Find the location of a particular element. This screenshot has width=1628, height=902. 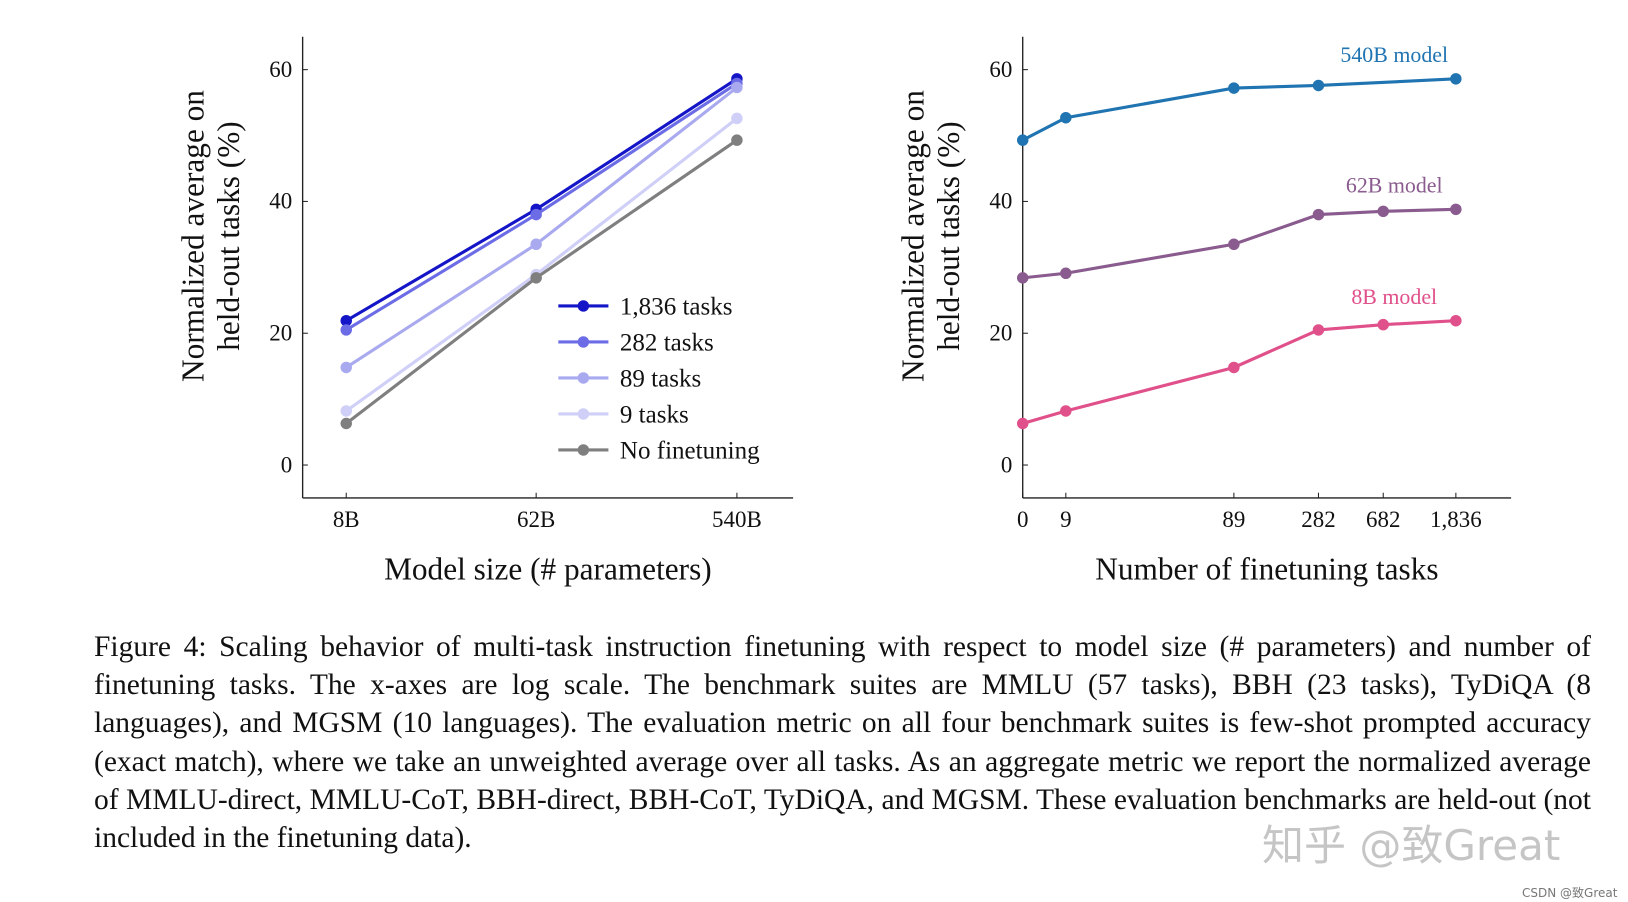

legend-label: No finetuning is located at coordinates (690, 450).